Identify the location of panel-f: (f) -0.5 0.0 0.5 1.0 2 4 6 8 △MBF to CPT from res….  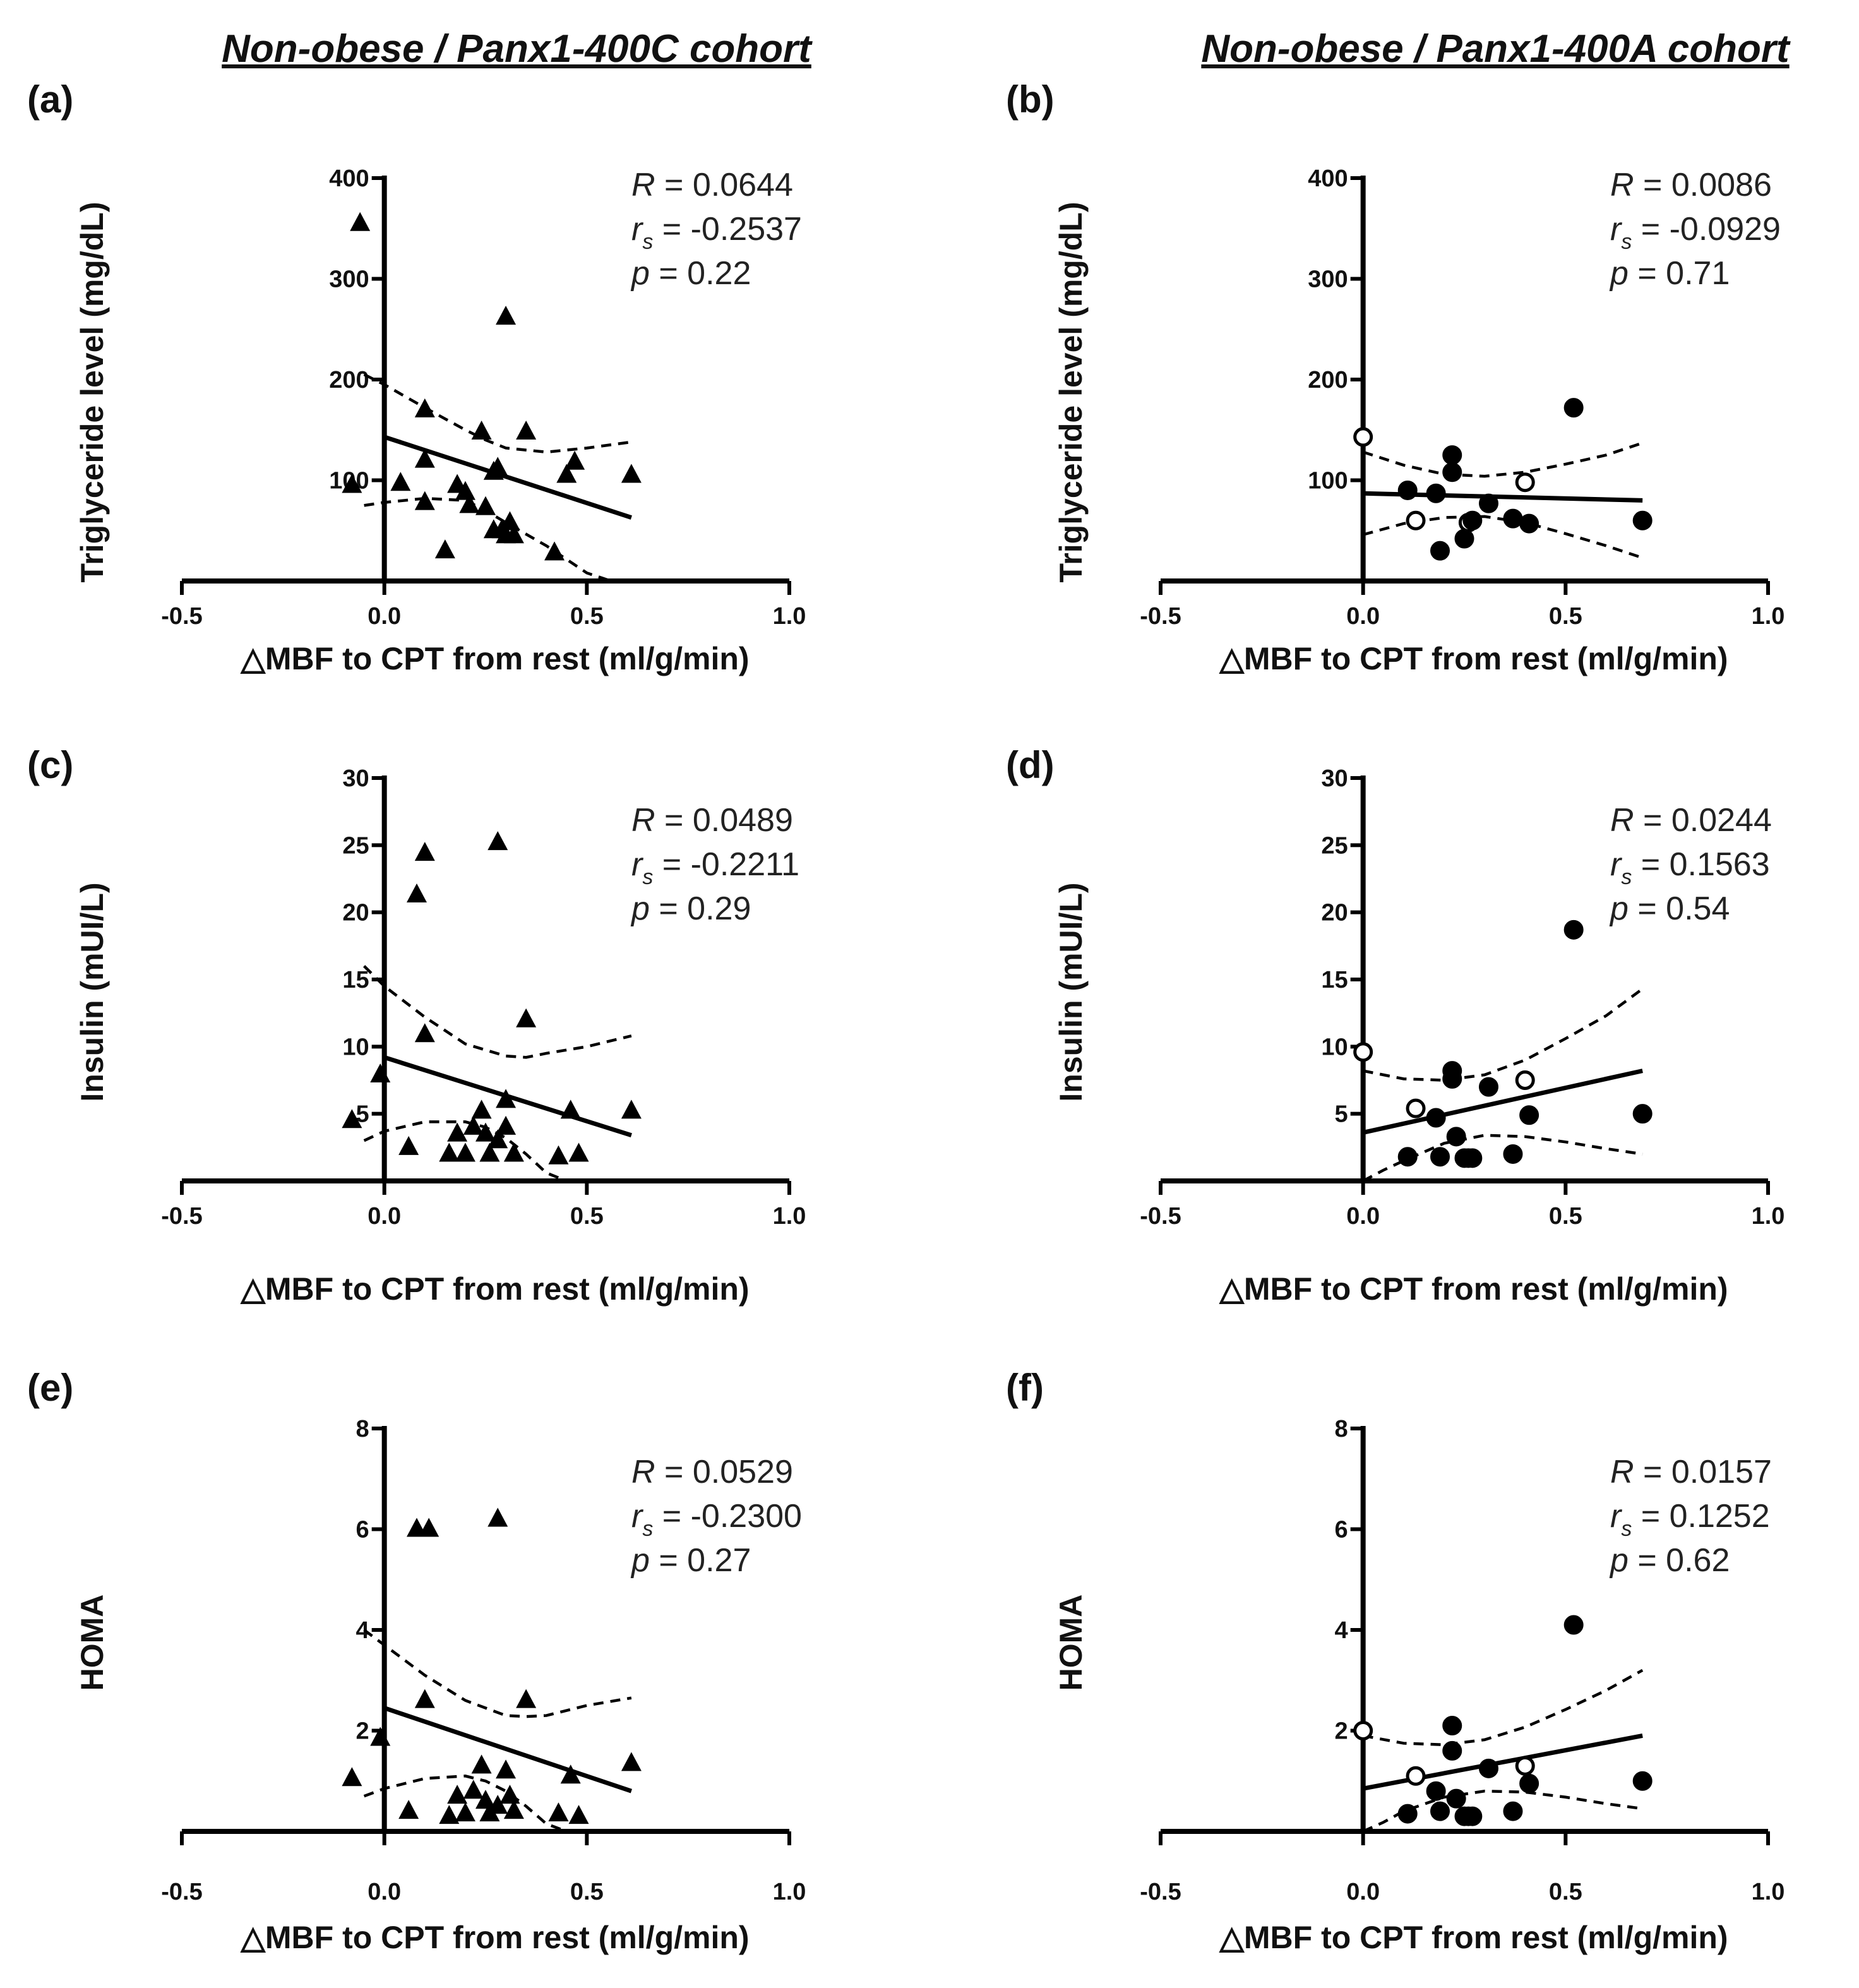
(1395, 1661).